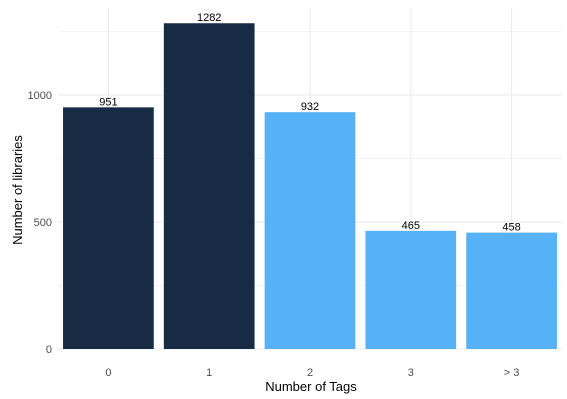 The height and width of the screenshot is (399, 567). What do you see at coordinates (40, 96) in the screenshot?
I see `y-tick-label: 1000` at bounding box center [40, 96].